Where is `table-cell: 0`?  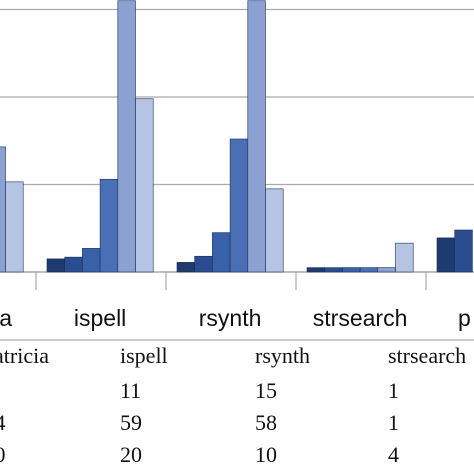
table-cell: 0 is located at coordinates (3, 454).